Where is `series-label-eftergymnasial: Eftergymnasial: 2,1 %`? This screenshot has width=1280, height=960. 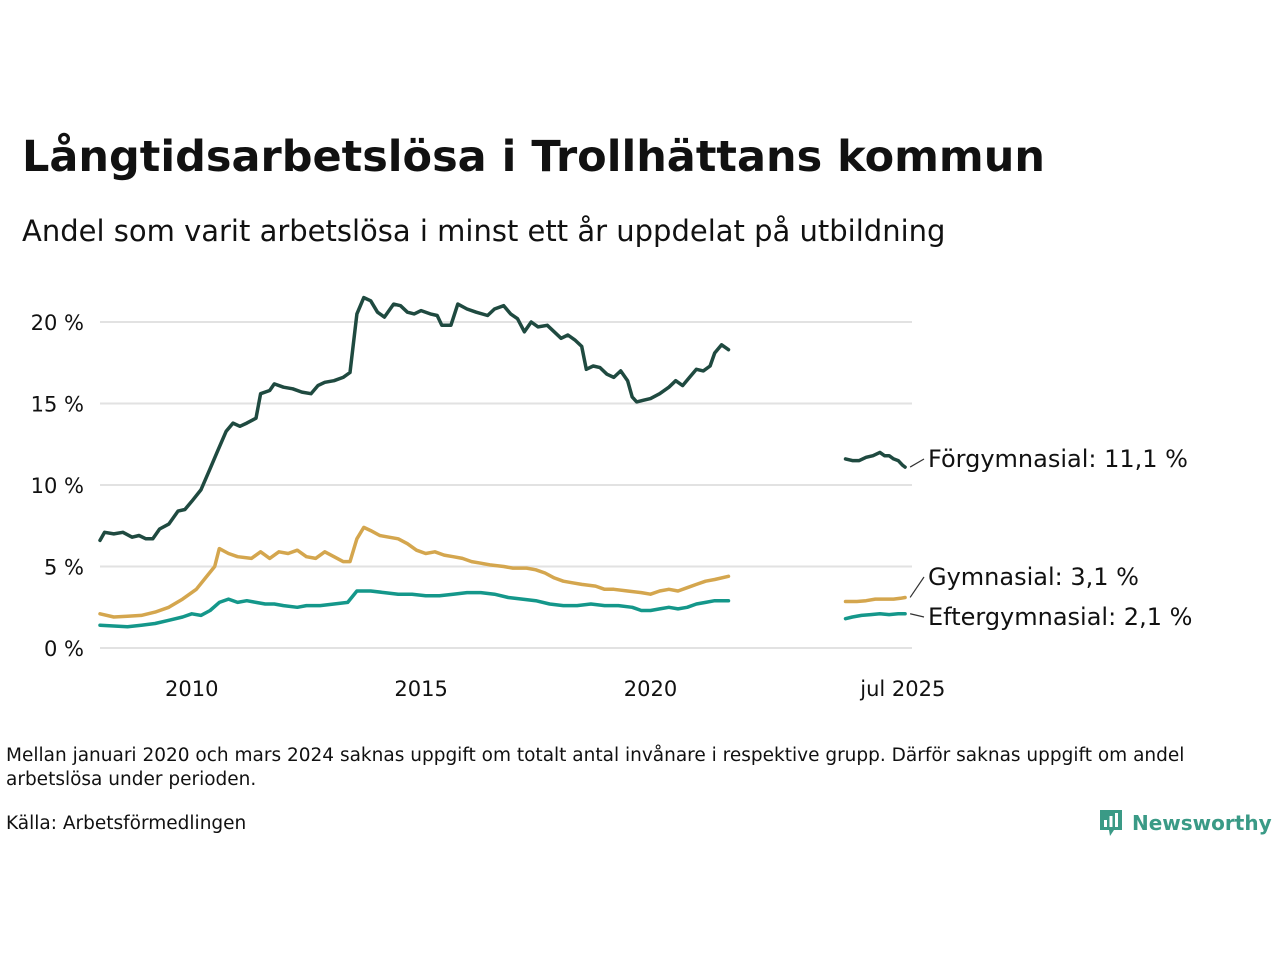 series-label-eftergymnasial: Eftergymnasial: 2,1 % is located at coordinates (1060, 617).